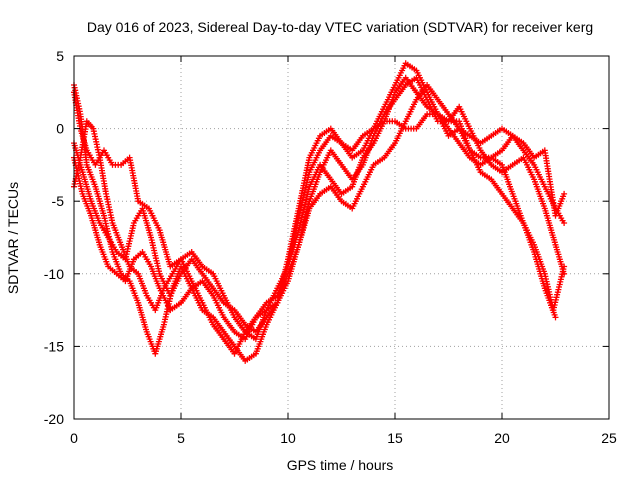 The height and width of the screenshot is (480, 640). I want to click on x-tick-label: 0, so click(74, 438).